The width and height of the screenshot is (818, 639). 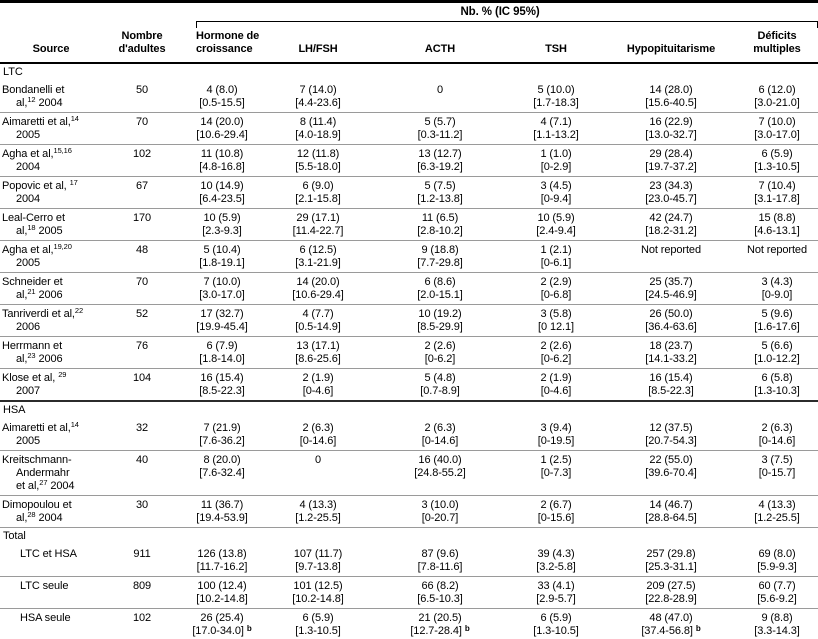 What do you see at coordinates (440, 435) in the screenshot?
I see `value-cell: 2 (6.3) [0-14.6]` at bounding box center [440, 435].